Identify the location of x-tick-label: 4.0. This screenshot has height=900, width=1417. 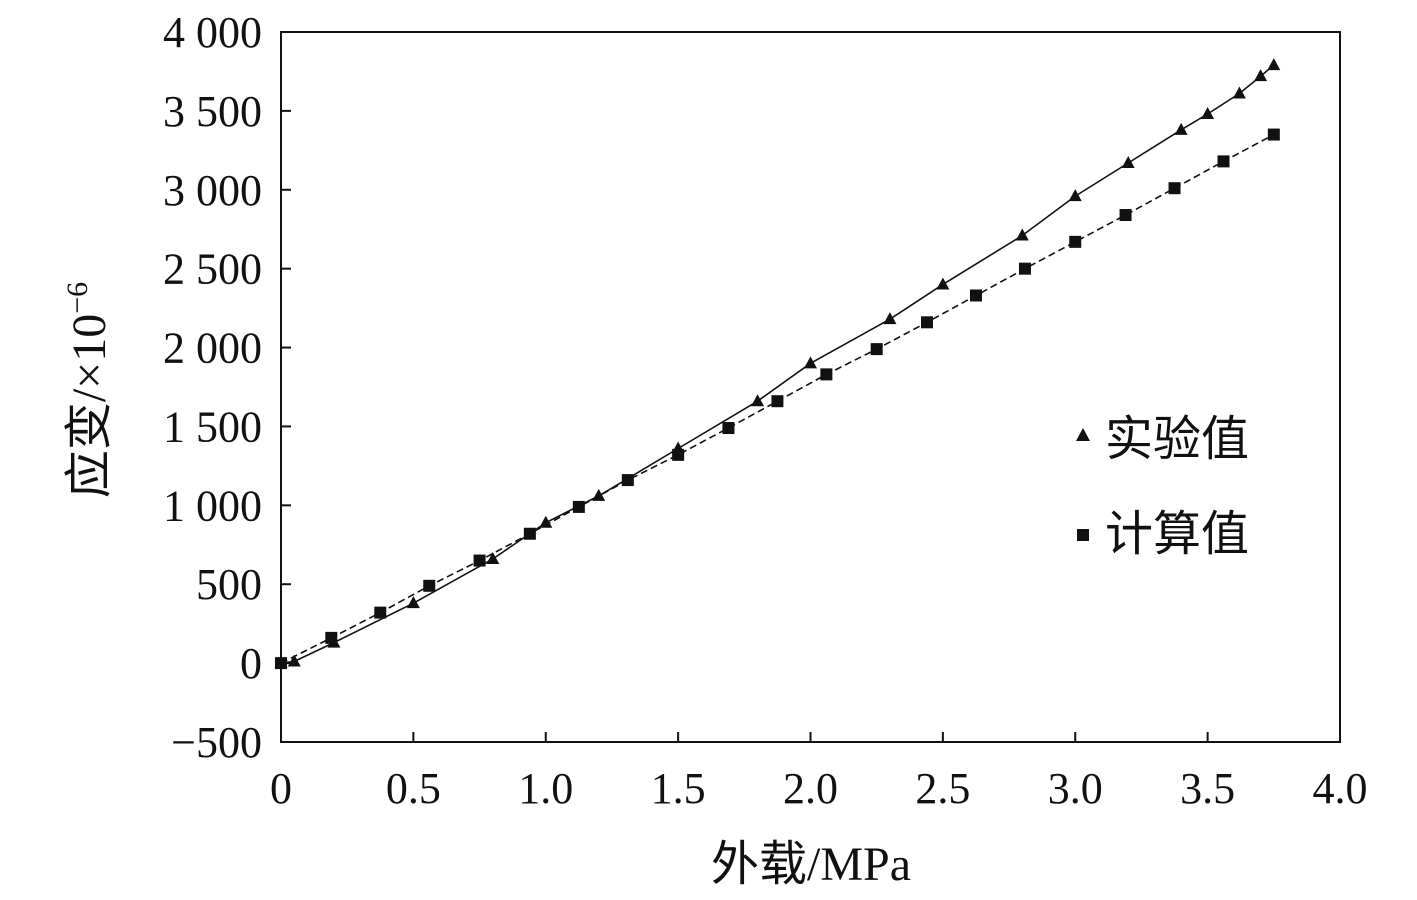
(1340, 788).